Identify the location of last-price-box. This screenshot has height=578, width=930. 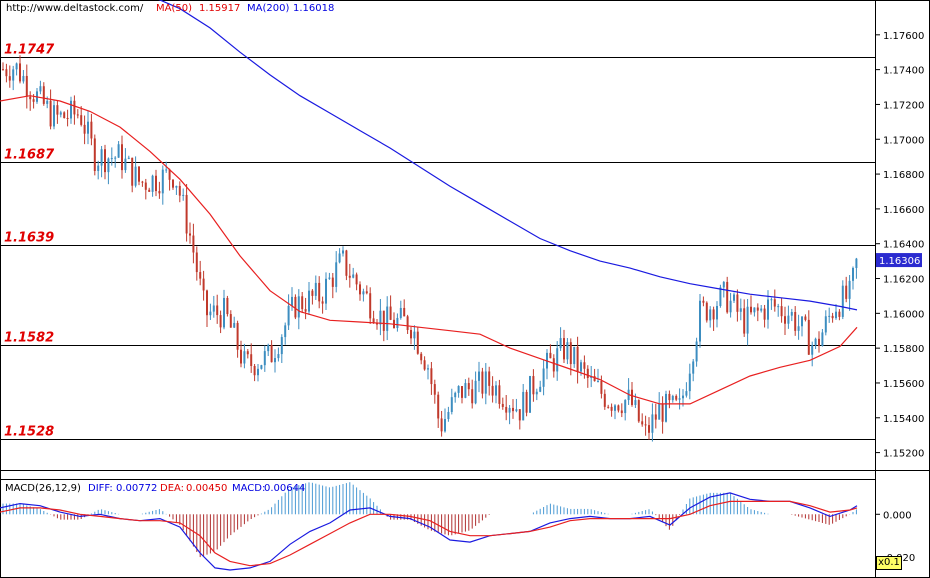
(899, 260).